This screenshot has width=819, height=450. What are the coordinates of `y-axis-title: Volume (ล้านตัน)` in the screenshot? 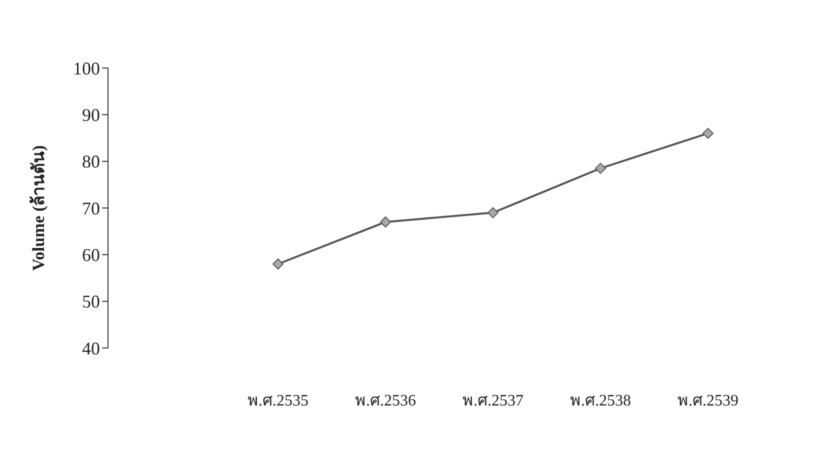 It's located at (38, 208).